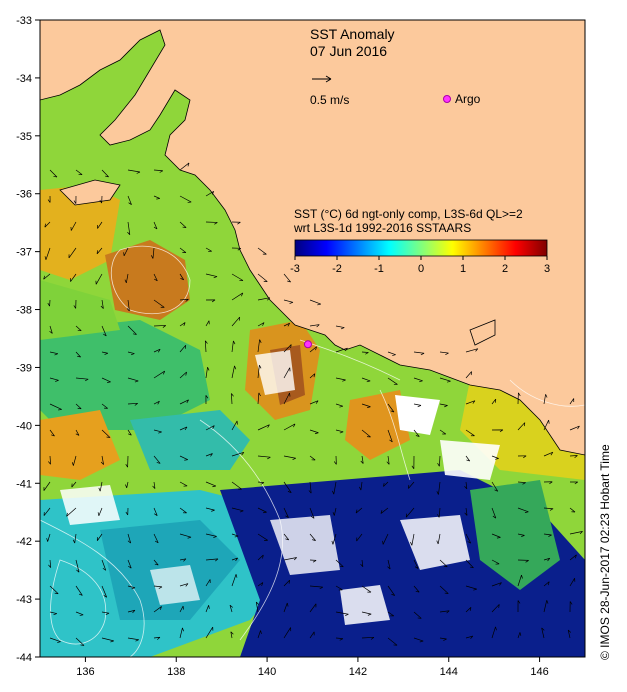  What do you see at coordinates (295, 269) in the screenshot?
I see `colorbar-tick-label: -3` at bounding box center [295, 269].